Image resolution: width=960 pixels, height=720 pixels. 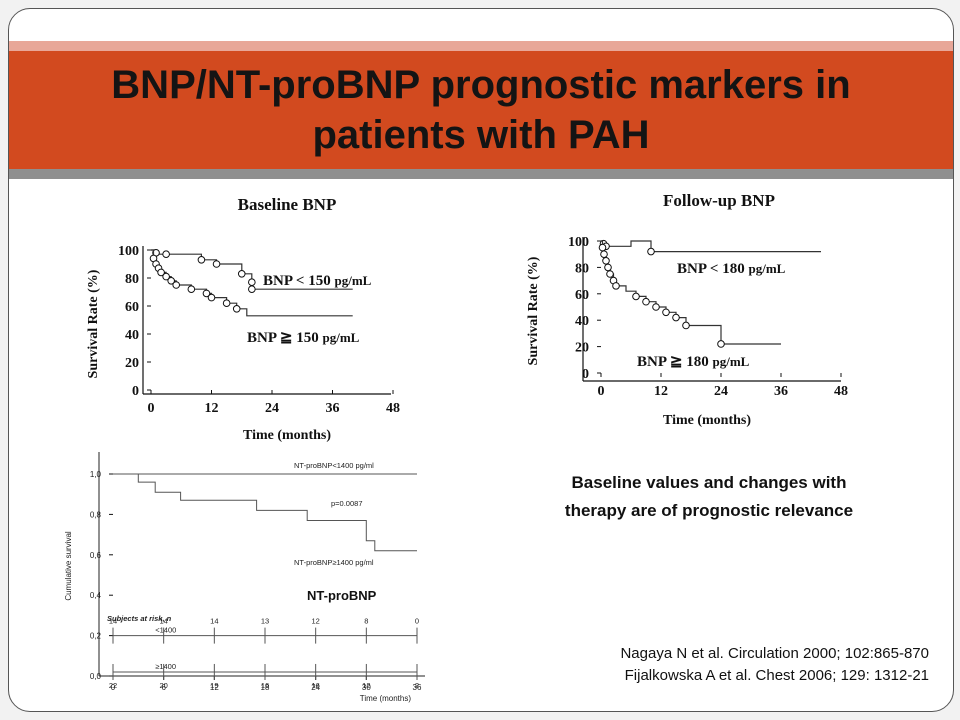 I want to click on y-tick-labels: 0,0 0,2 0,4 0,6 0,8 1,0, so click(x=101, y=575).